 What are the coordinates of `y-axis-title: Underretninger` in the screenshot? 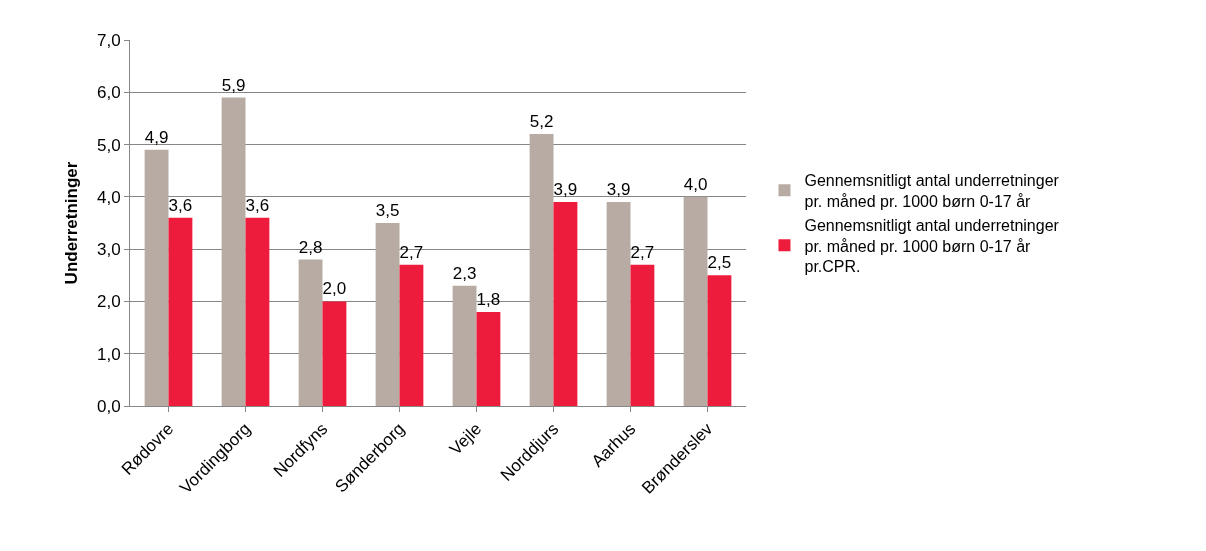 It's located at (71, 223).